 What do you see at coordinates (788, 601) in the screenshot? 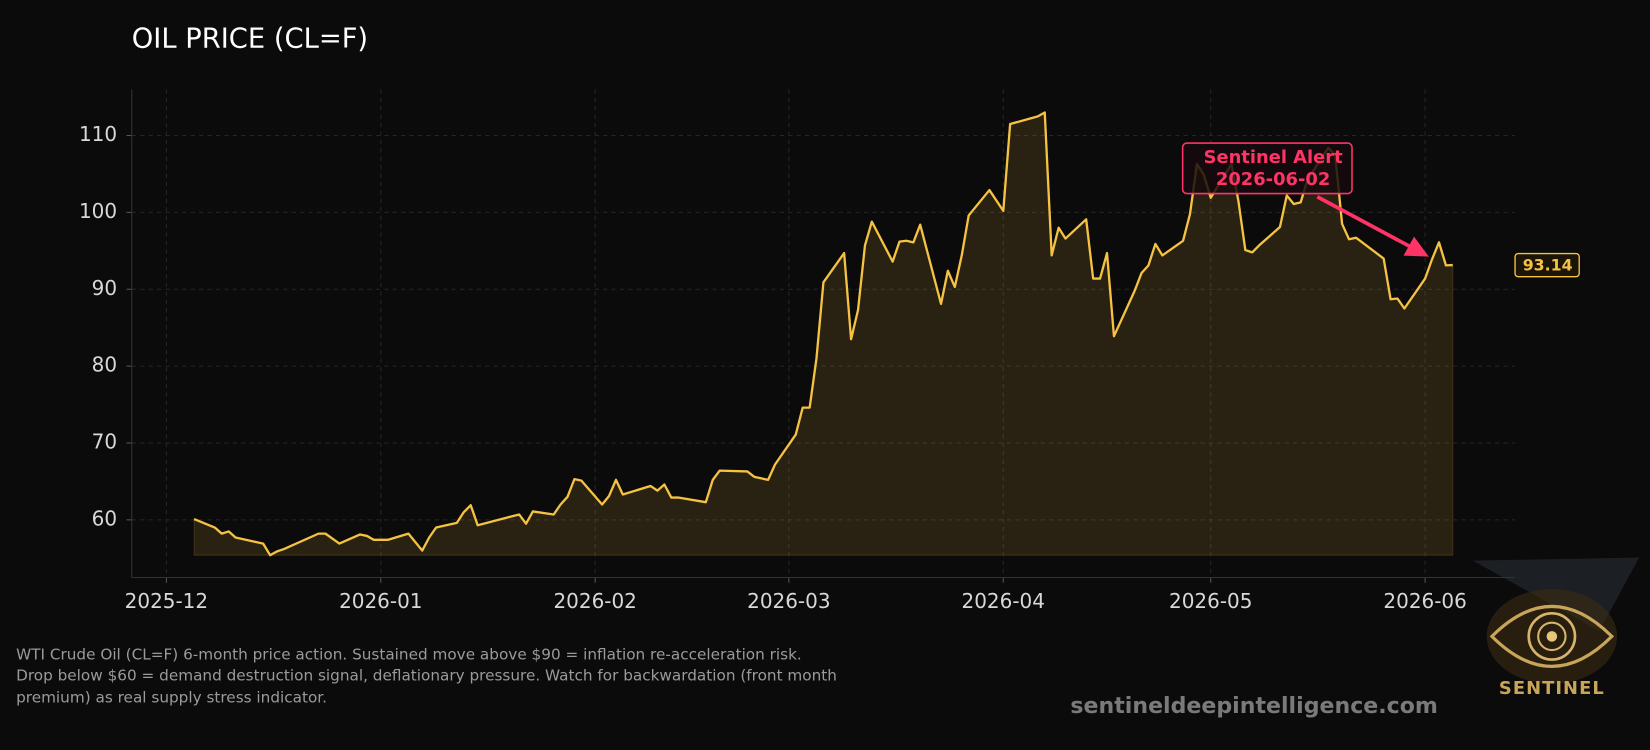
I see `x-tick-label: 2026-03` at bounding box center [788, 601].